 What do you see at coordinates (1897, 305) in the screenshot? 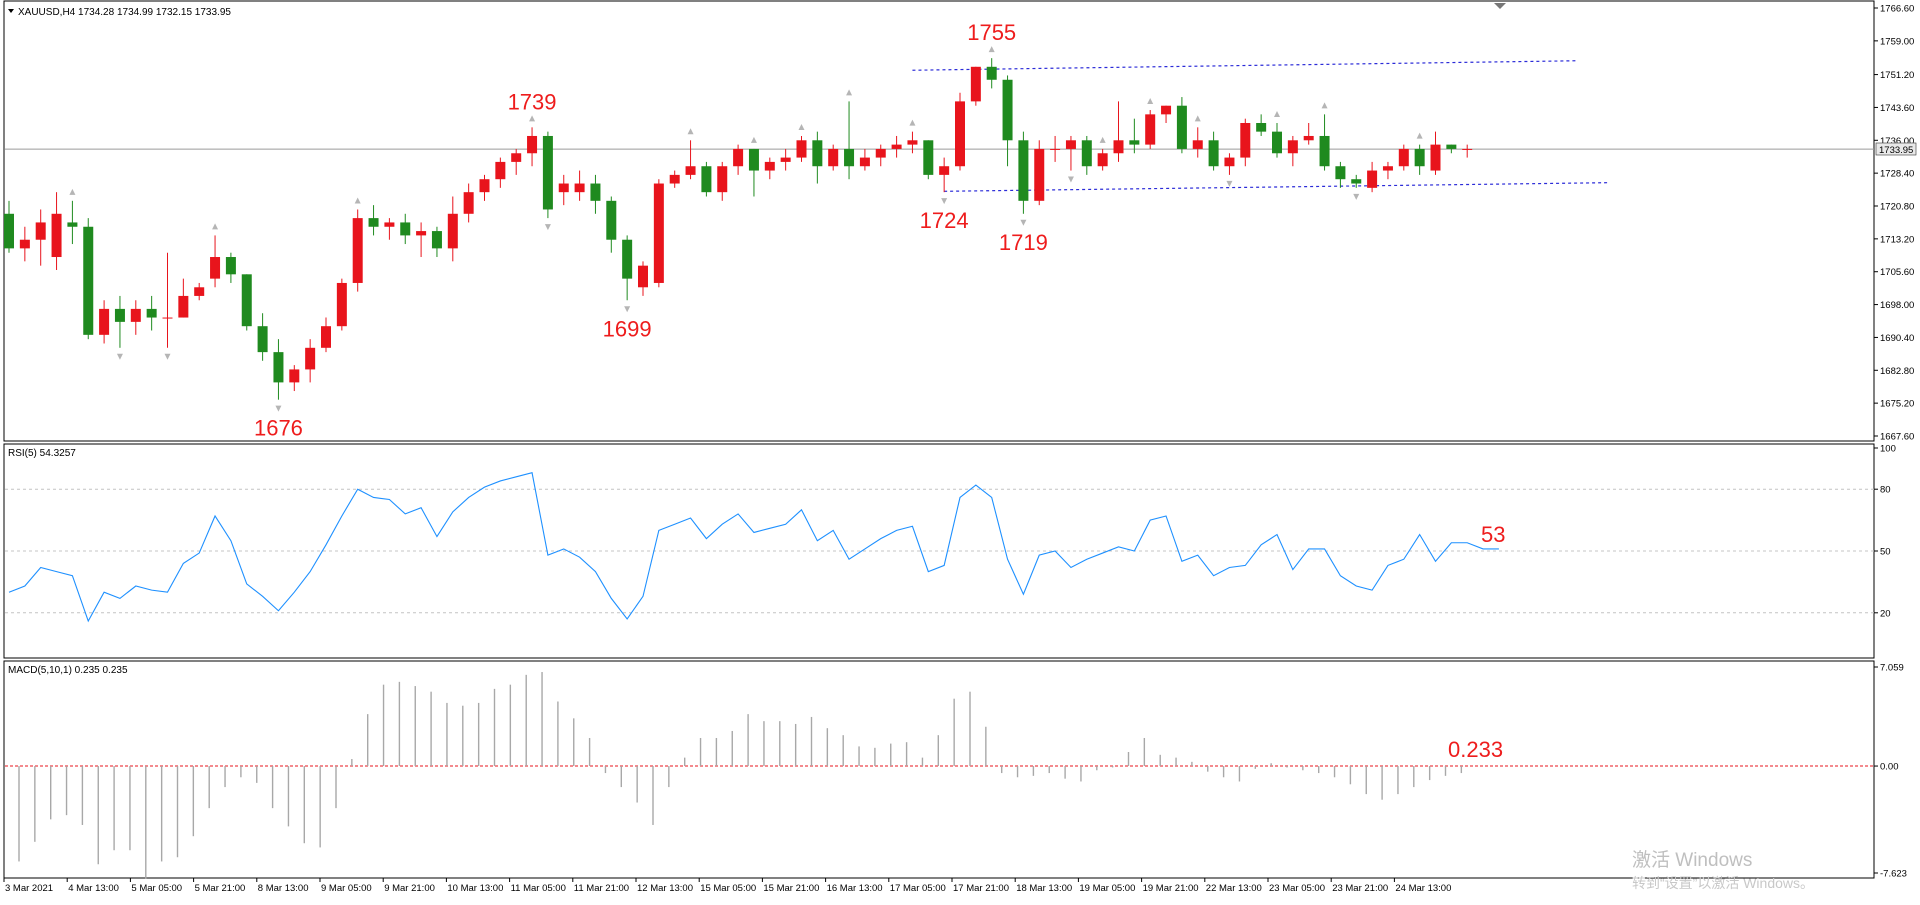
I see `price-tick-label: 1698.00` at bounding box center [1897, 305].